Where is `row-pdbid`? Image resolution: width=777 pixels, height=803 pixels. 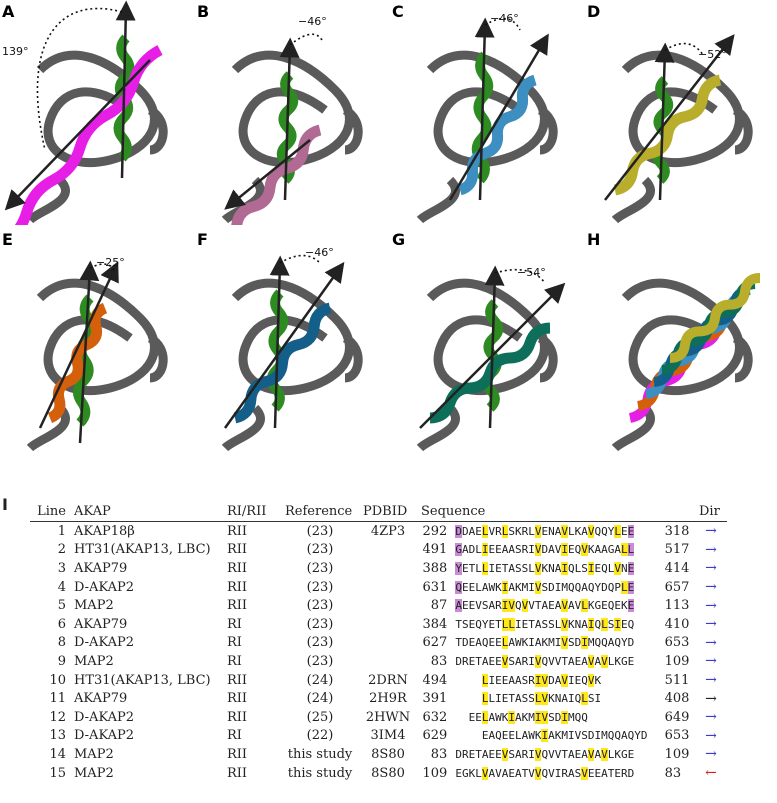
row-pdbid is located at coordinates (388, 624).